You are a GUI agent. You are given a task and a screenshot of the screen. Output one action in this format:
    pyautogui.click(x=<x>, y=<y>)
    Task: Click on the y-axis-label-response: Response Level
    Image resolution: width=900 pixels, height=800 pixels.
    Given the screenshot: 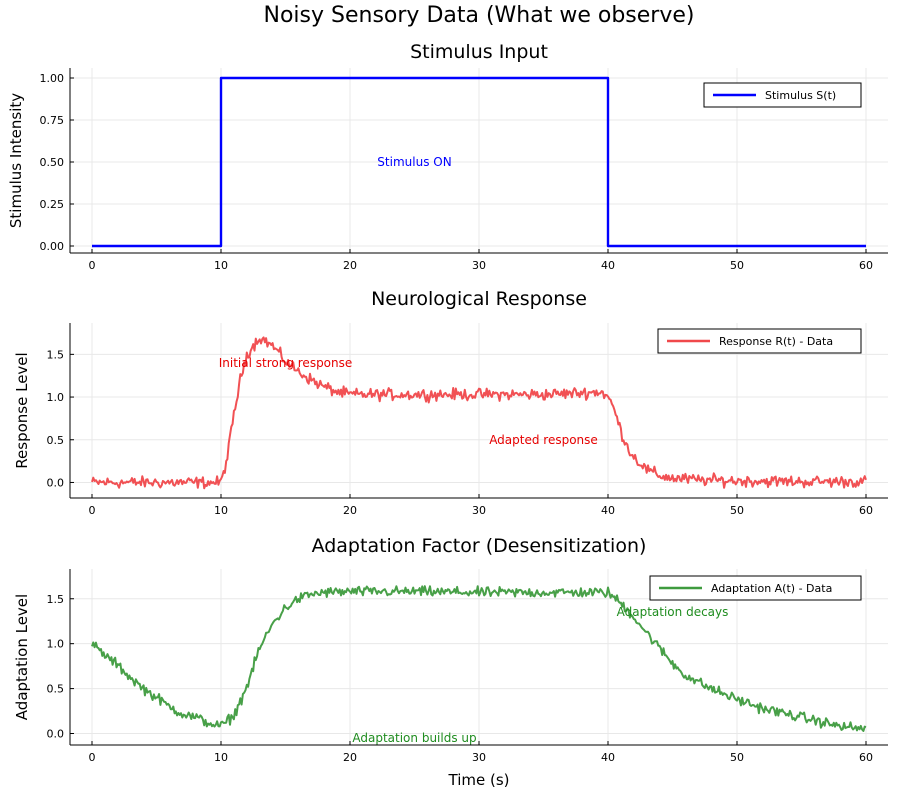 What is the action you would take?
    pyautogui.click(x=22, y=410)
    